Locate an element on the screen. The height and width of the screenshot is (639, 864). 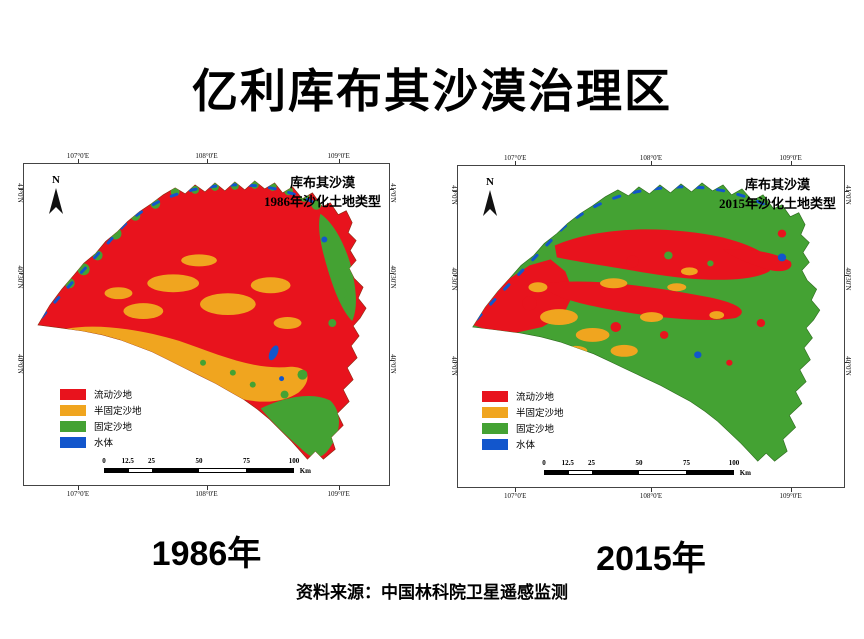
legend-1986: 流动沙地 半固定沙地 固定沙地 水体 is located at coordinates (101, 420).